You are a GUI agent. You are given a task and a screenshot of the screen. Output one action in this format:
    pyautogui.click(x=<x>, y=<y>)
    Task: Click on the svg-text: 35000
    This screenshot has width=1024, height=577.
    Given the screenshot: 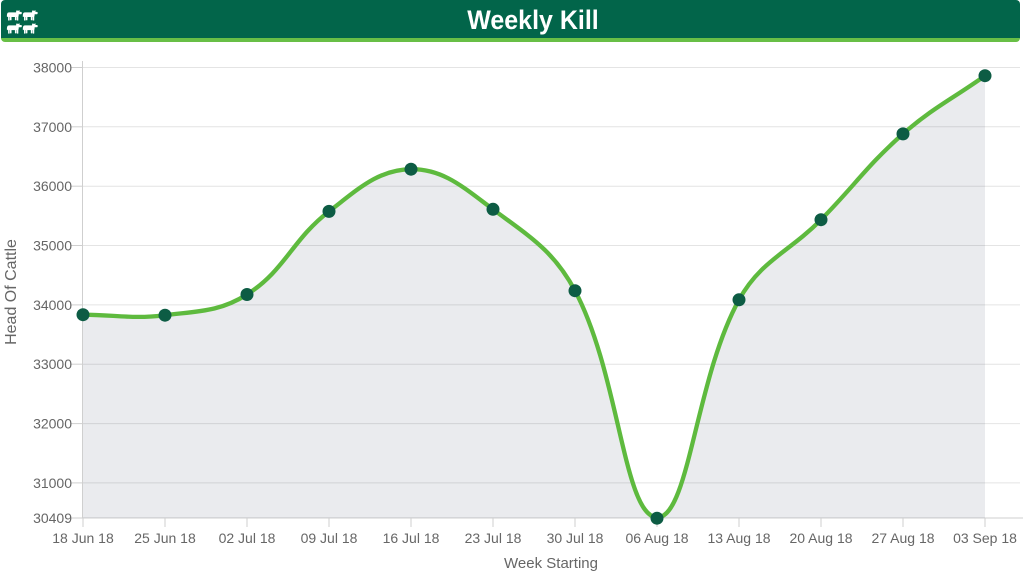 What is the action you would take?
    pyautogui.click(x=52, y=246)
    